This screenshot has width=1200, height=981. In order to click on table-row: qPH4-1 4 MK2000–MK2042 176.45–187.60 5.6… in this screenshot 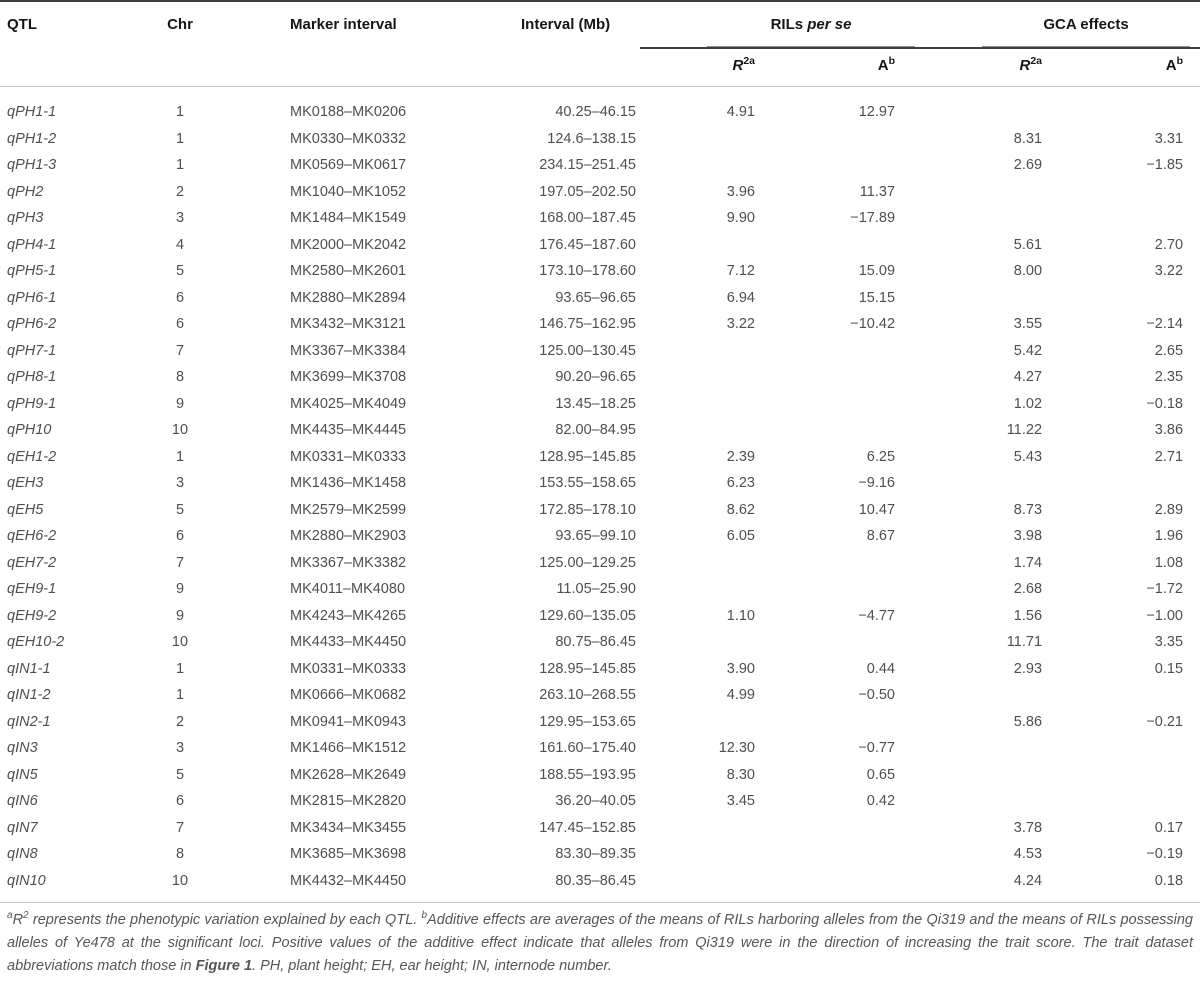, I will do `click(600, 245)`.